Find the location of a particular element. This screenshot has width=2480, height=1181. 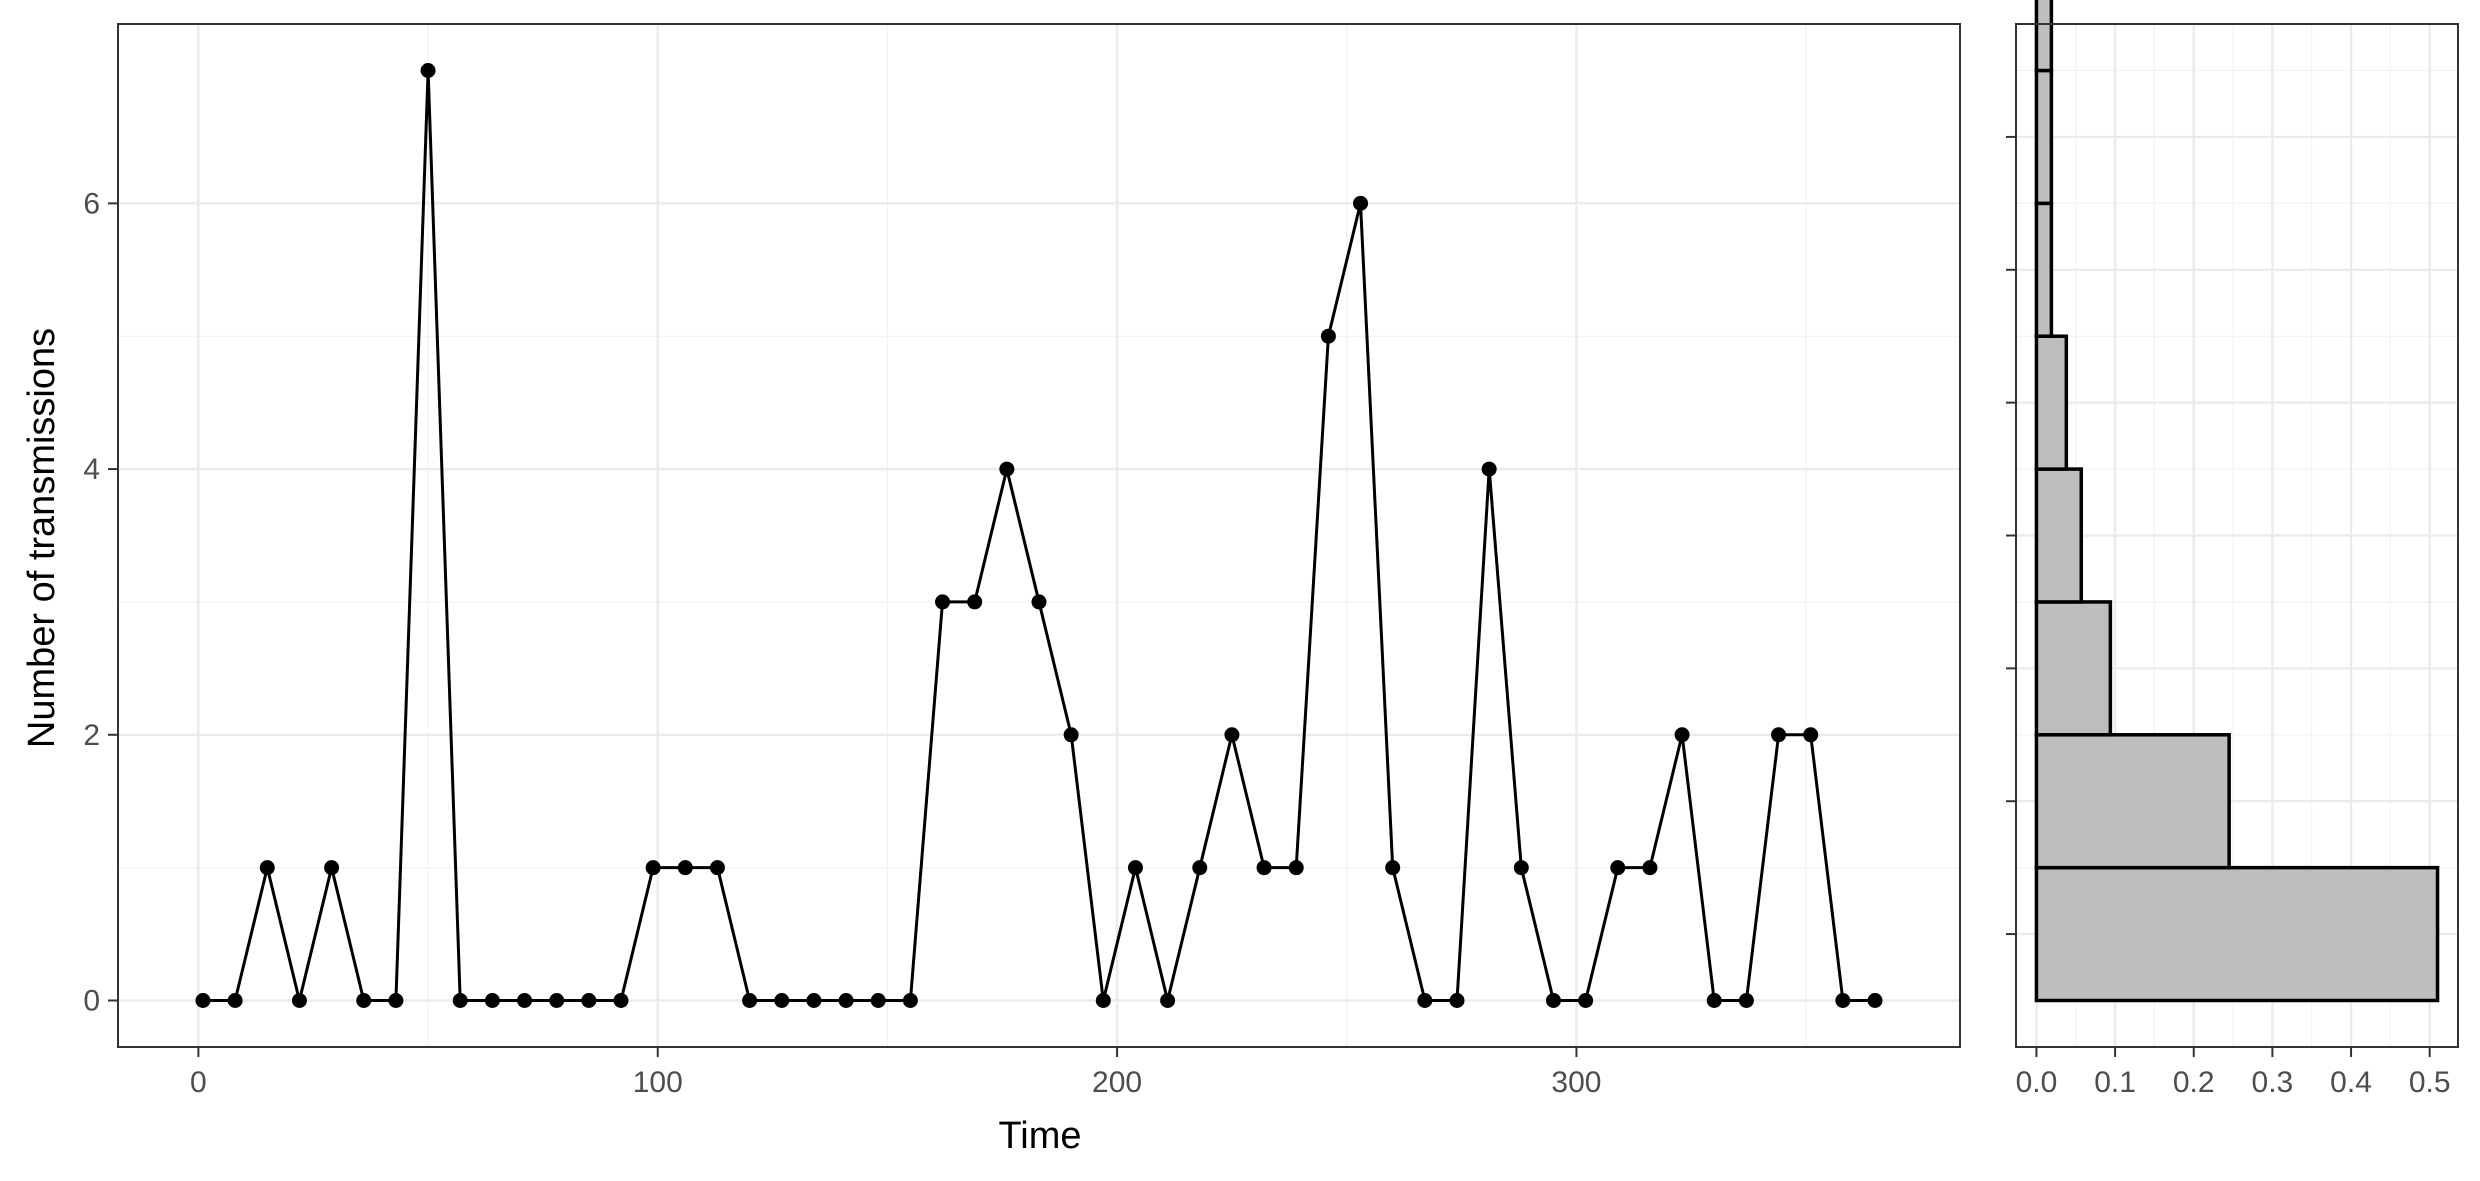

y-axis-title: Number of transmissions is located at coordinates (42, 538).